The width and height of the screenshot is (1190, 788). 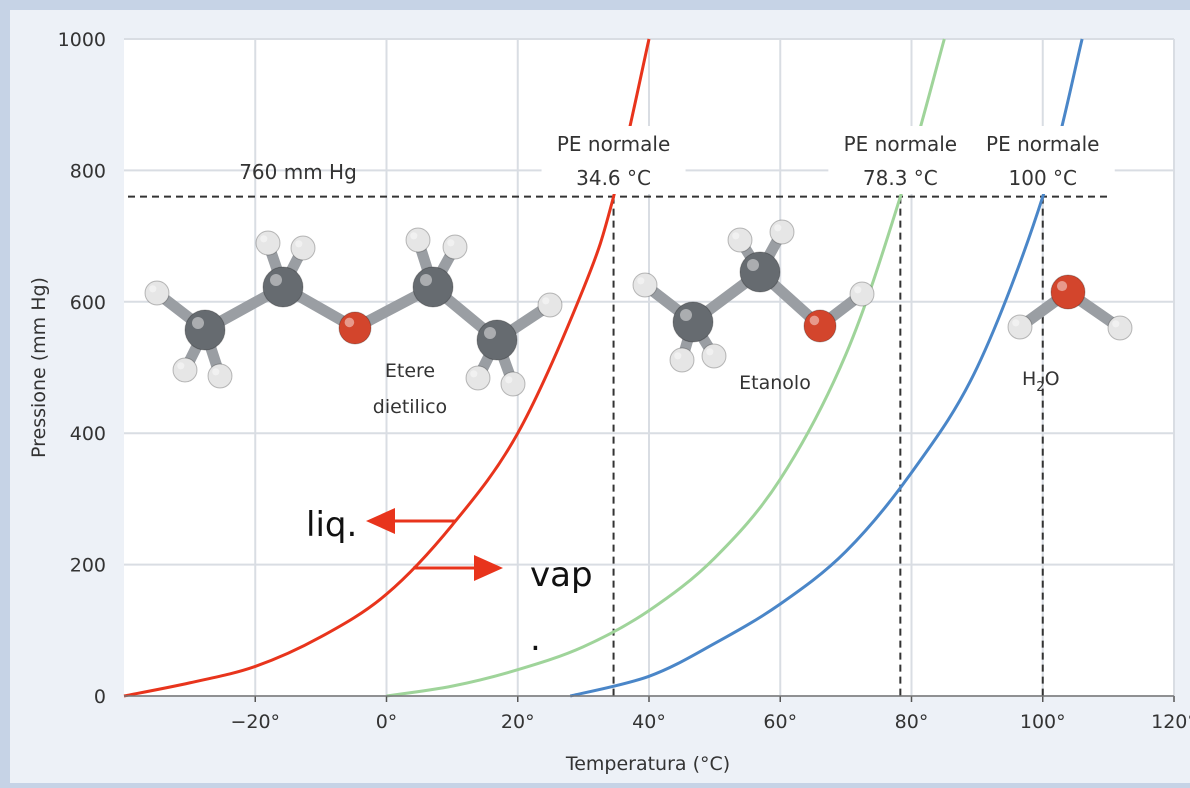 I want to click on ether-label-line2: dietilico, so click(x=410, y=407).